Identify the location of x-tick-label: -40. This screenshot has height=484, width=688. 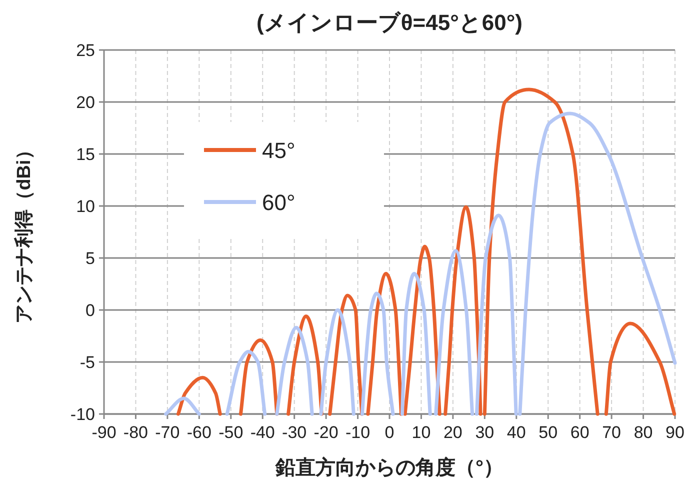
(262, 432).